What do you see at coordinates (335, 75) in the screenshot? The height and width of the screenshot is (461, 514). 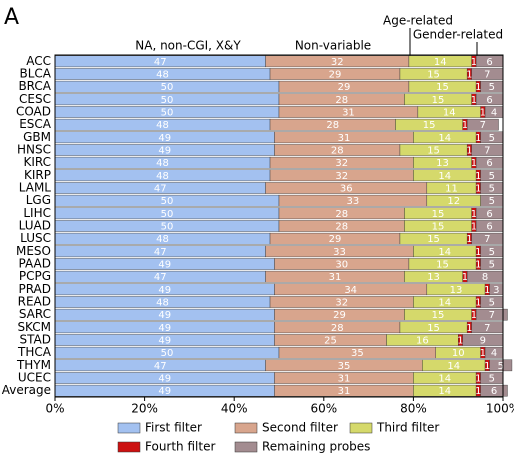 I see `data-label: 29` at bounding box center [335, 75].